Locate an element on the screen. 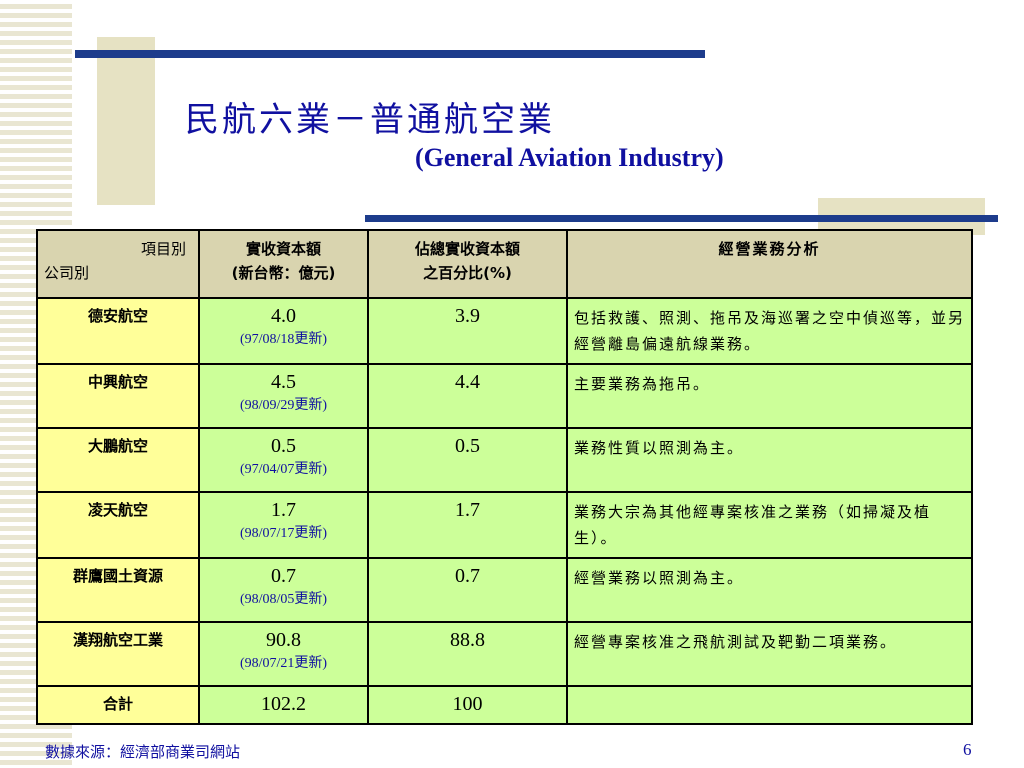 This screenshot has width=1024, height=768. header-line: 經營業務分析 is located at coordinates (769, 249).